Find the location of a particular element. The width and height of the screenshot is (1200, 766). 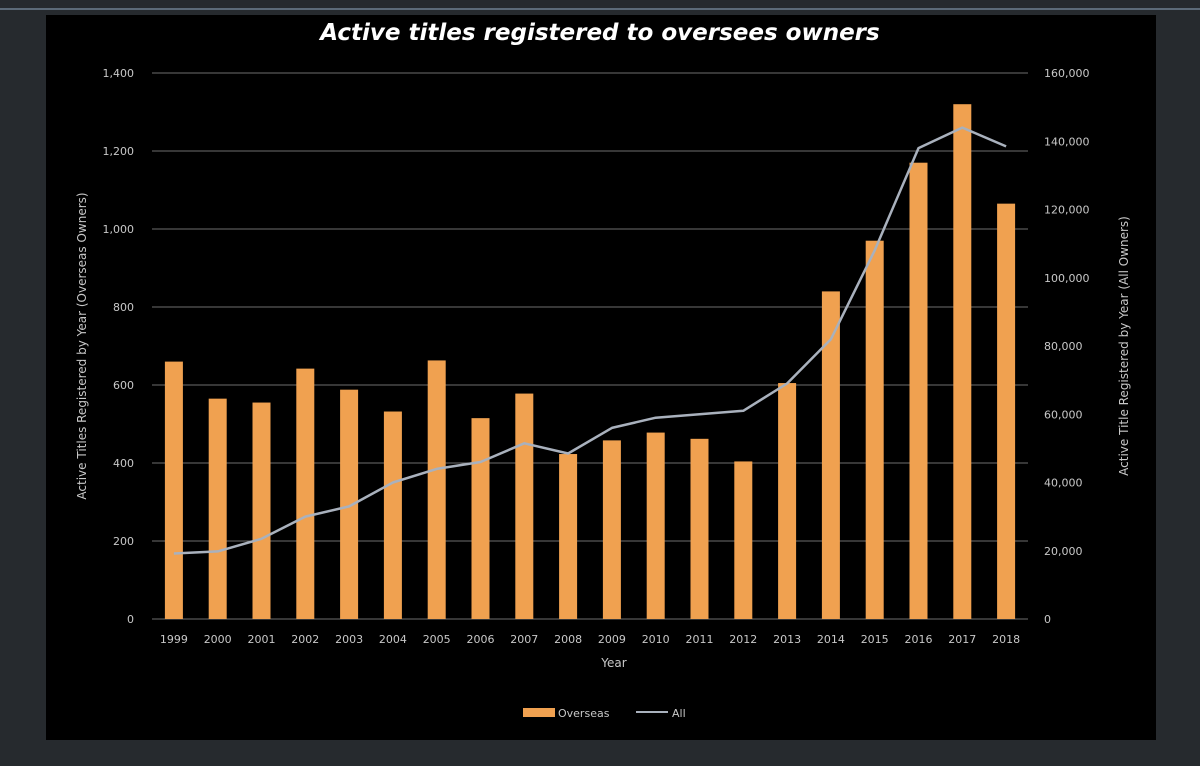

left-tick-label: 600 is located at coordinates (123, 385).